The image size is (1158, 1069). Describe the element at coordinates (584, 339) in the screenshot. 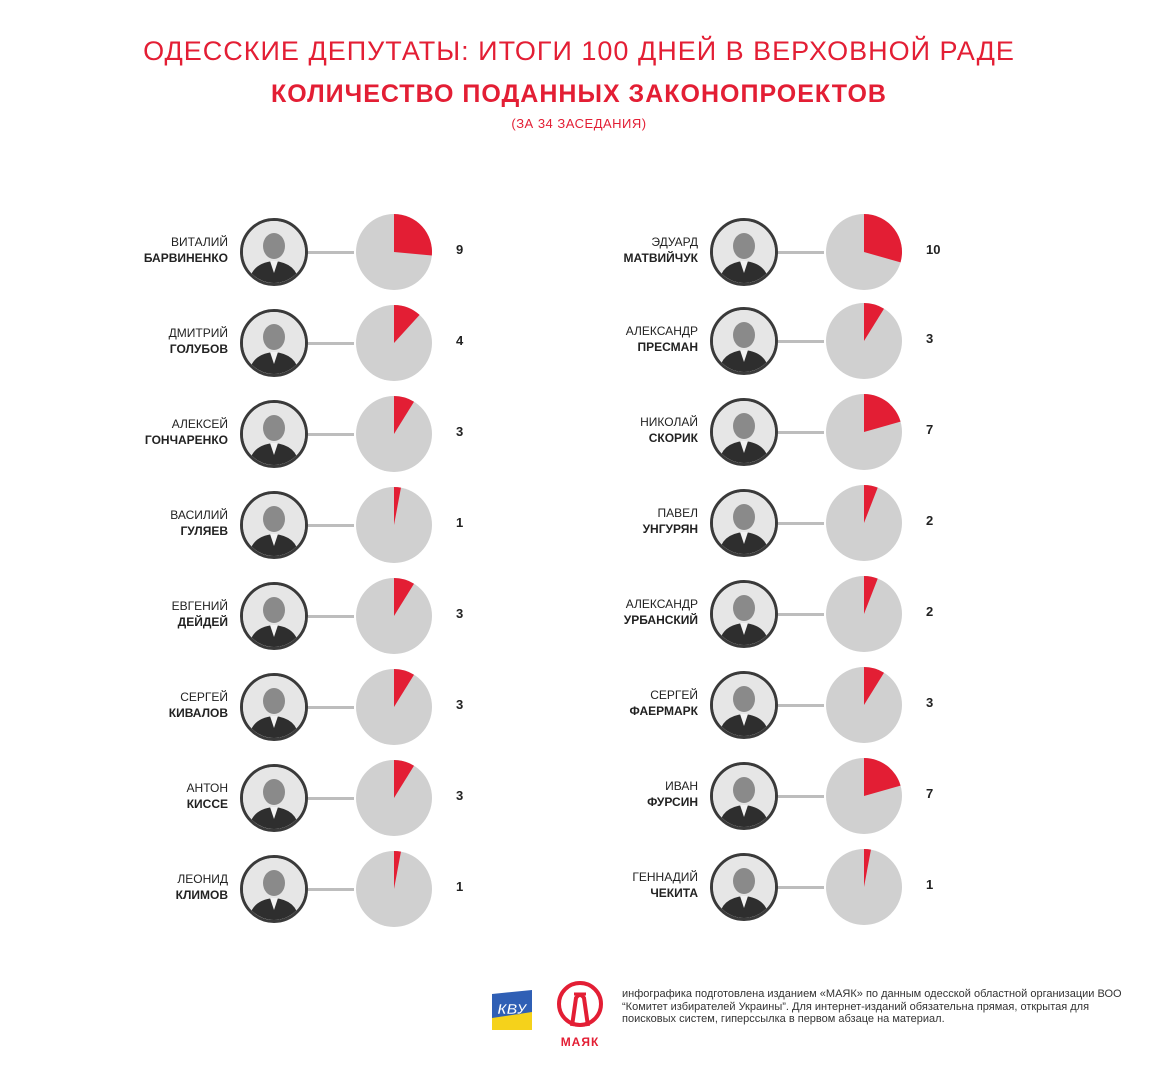

I see `deputy-name: АЛЕКСАНДР ПРЕСМАН` at that location.